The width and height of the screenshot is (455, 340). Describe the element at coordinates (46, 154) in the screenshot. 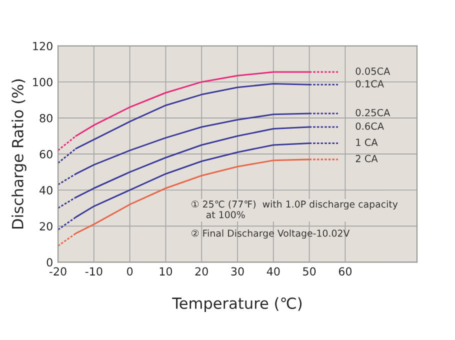

I see `y-tick-label: 60` at that location.